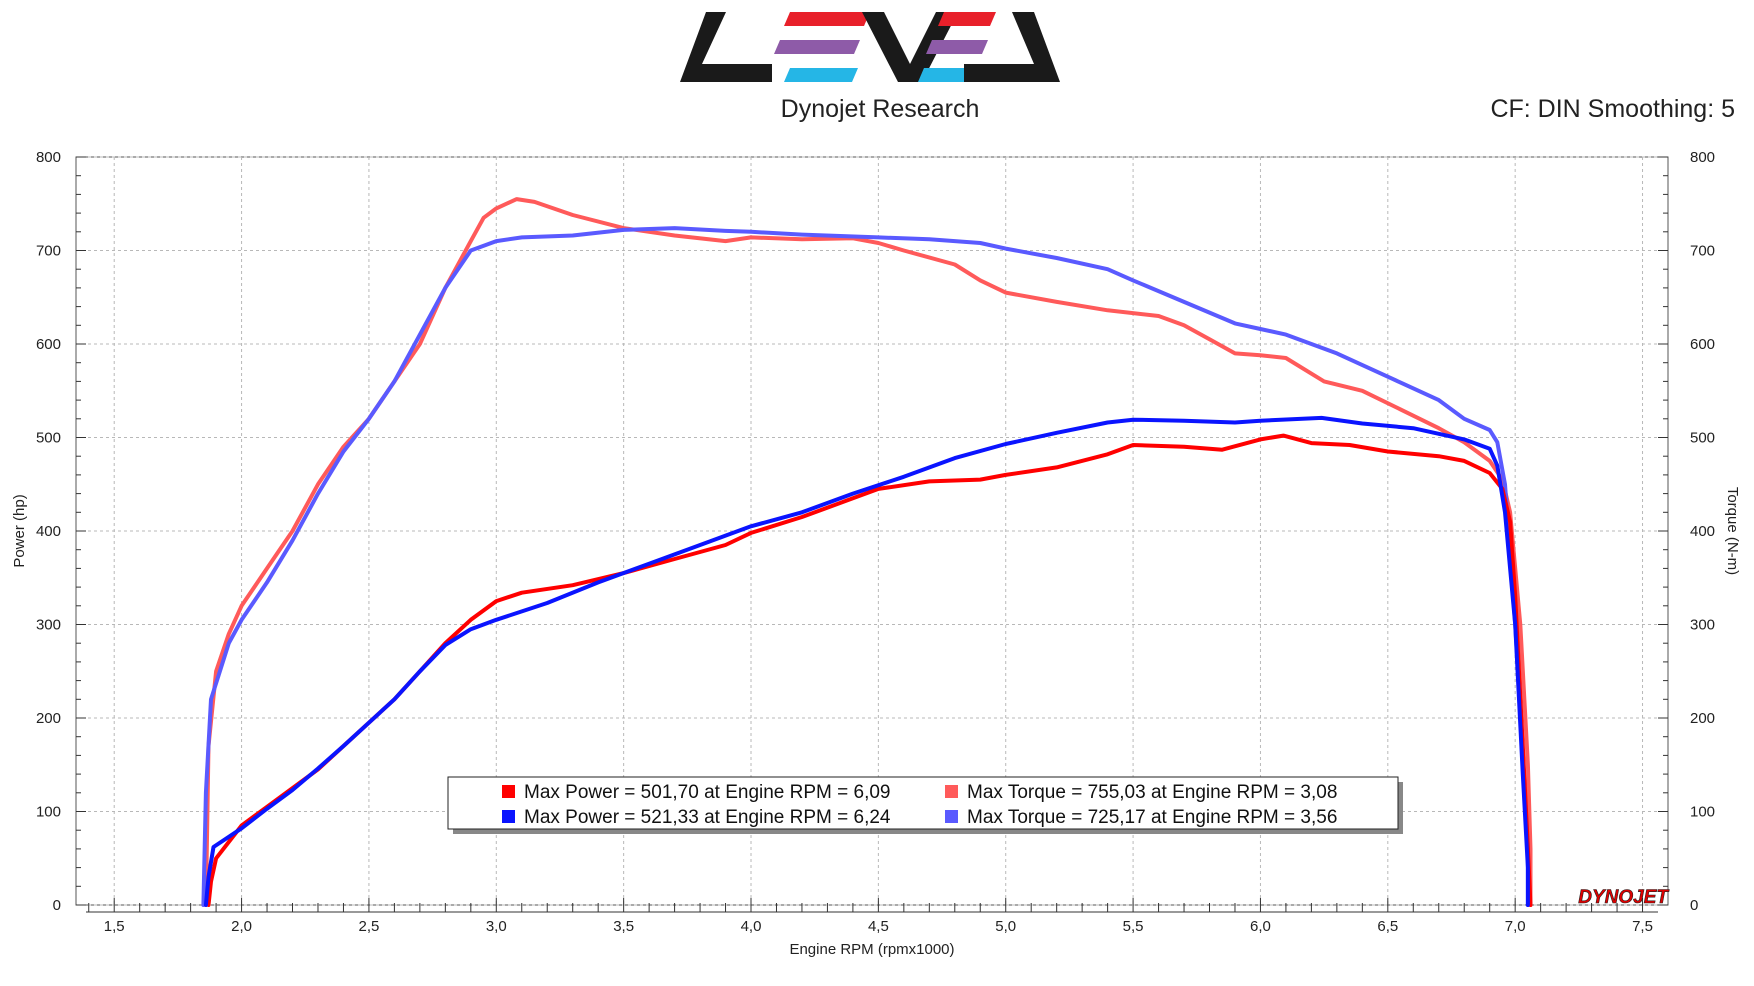 Image resolution: width=1754 pixels, height=986 pixels. Describe the element at coordinates (1702, 812) in the screenshot. I see `y-tick-label-right: 100` at that location.